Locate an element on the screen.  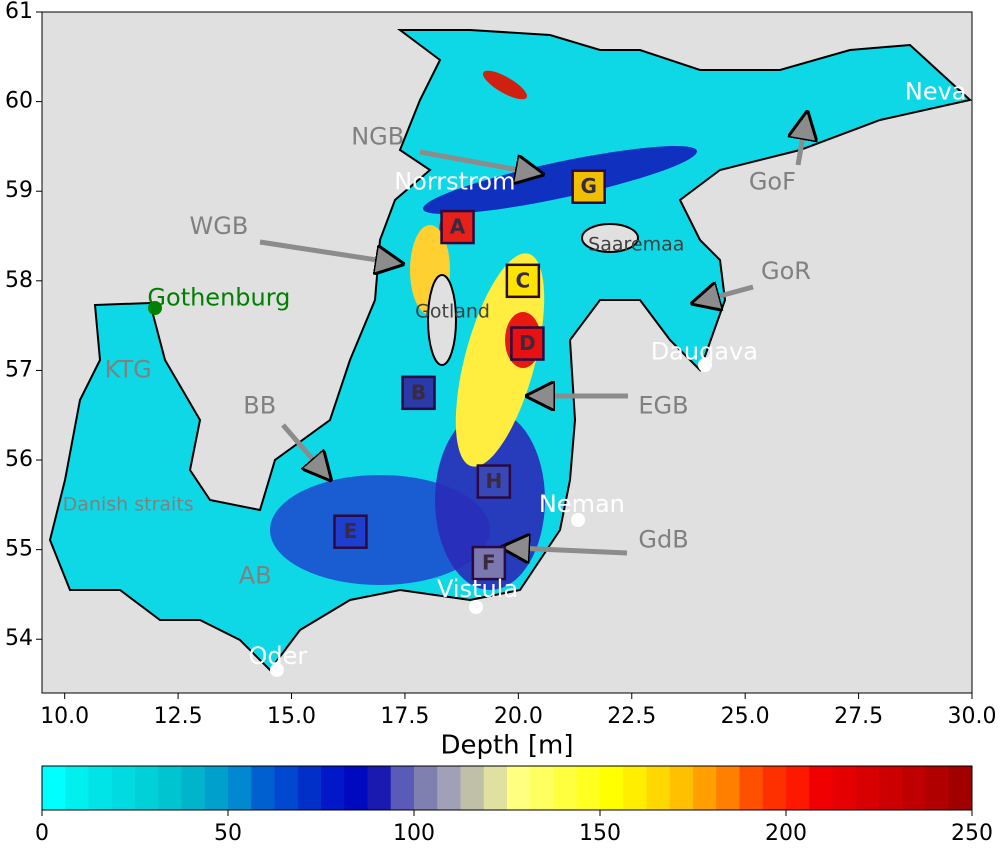
y-tick-label: 60 is located at coordinates (19, 101).